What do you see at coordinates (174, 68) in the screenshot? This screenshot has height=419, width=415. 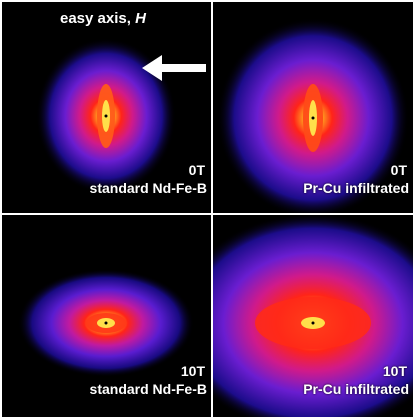 I see `arrow-left-icon` at bounding box center [174, 68].